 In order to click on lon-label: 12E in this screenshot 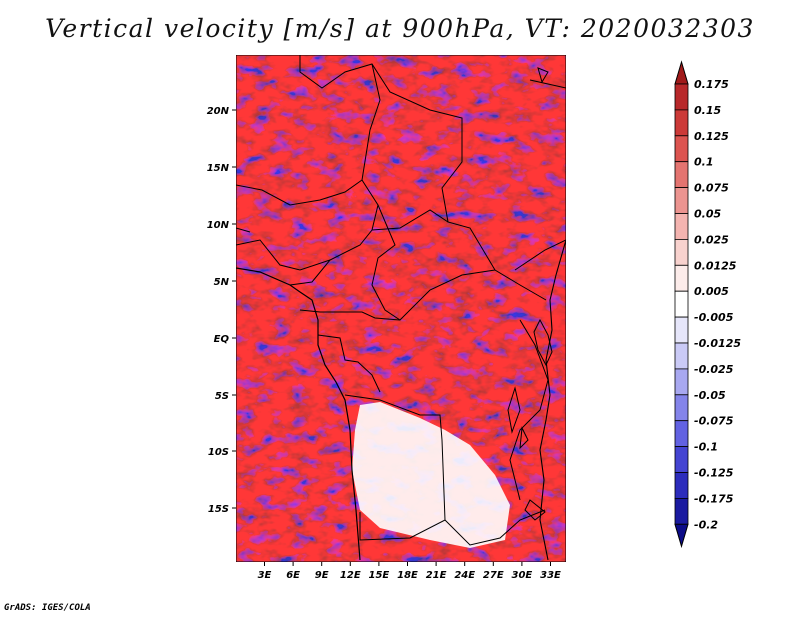, I will do `click(350, 575)`.